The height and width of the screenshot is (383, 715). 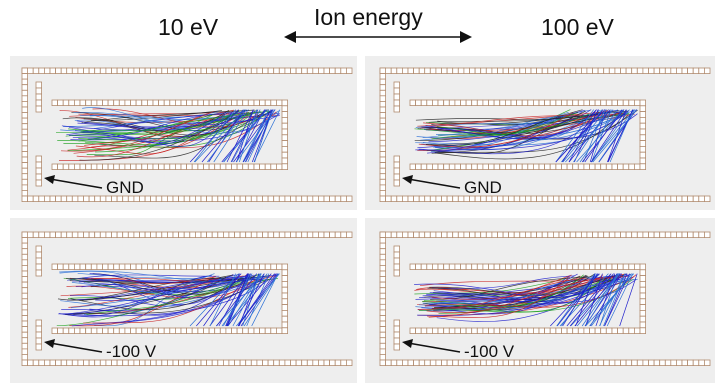 What do you see at coordinates (357, 28) in the screenshot?
I see `header-bar: 10 eV Ion energy 100 eV` at bounding box center [357, 28].